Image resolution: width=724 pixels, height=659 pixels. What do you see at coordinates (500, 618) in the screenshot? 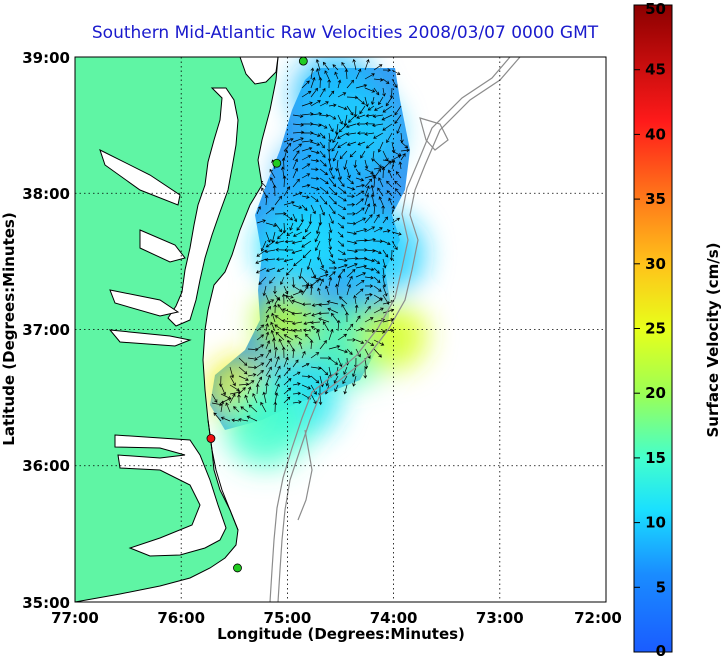
I see `x-tick: 73:00` at bounding box center [500, 618].